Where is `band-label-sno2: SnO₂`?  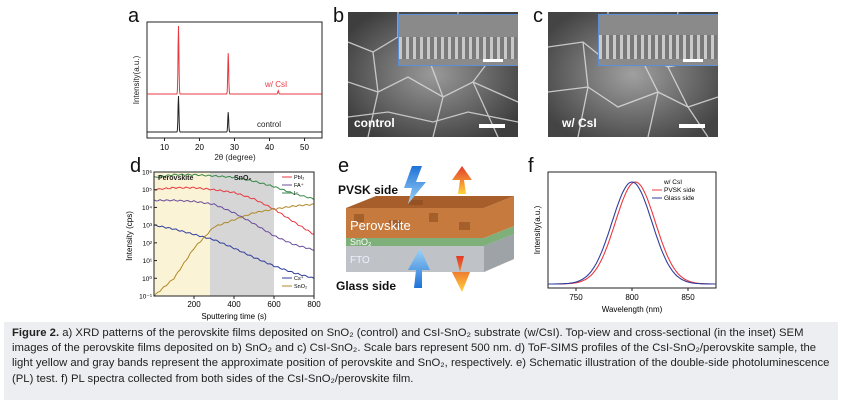 band-label-sno2: SnO₂ is located at coordinates (243, 178).